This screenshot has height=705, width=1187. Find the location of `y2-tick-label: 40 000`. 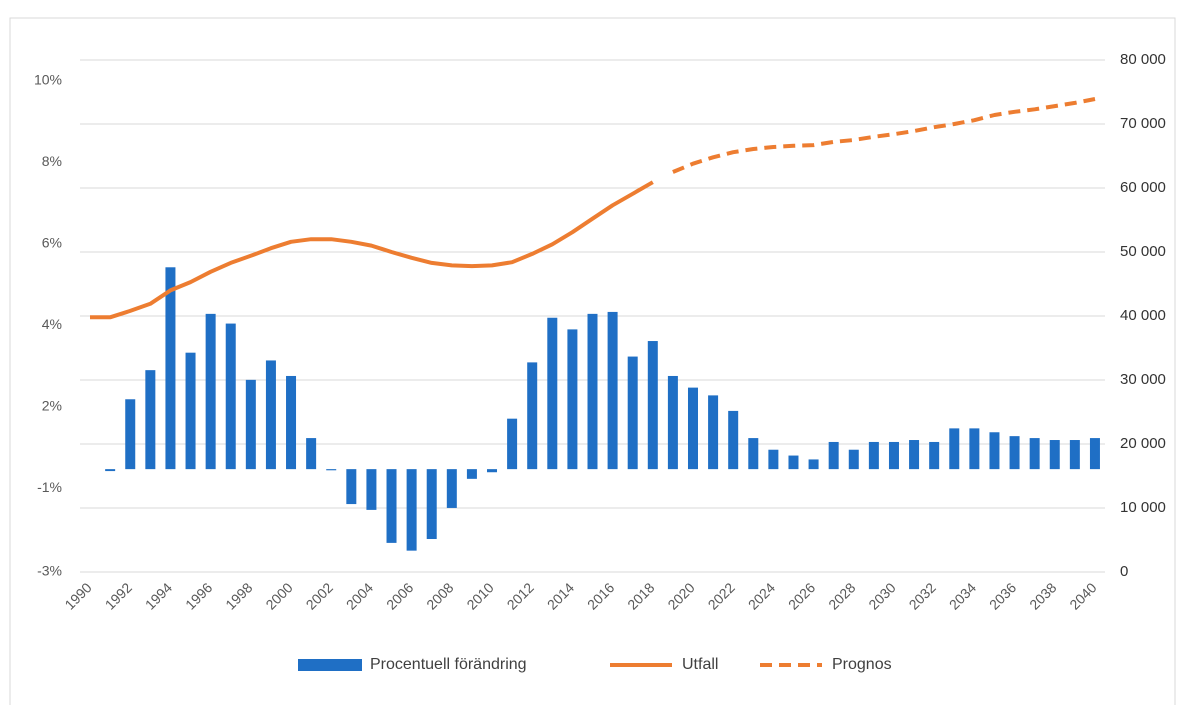

y2-tick-label: 40 000 is located at coordinates (1143, 315).